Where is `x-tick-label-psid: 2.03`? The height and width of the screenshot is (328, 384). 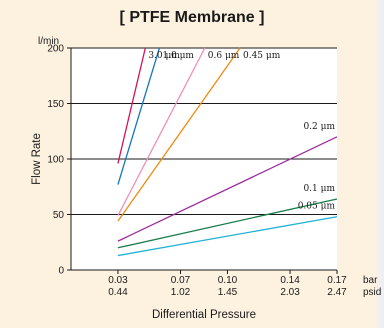
x-tick-label-psid: 2.03 is located at coordinates (290, 292).